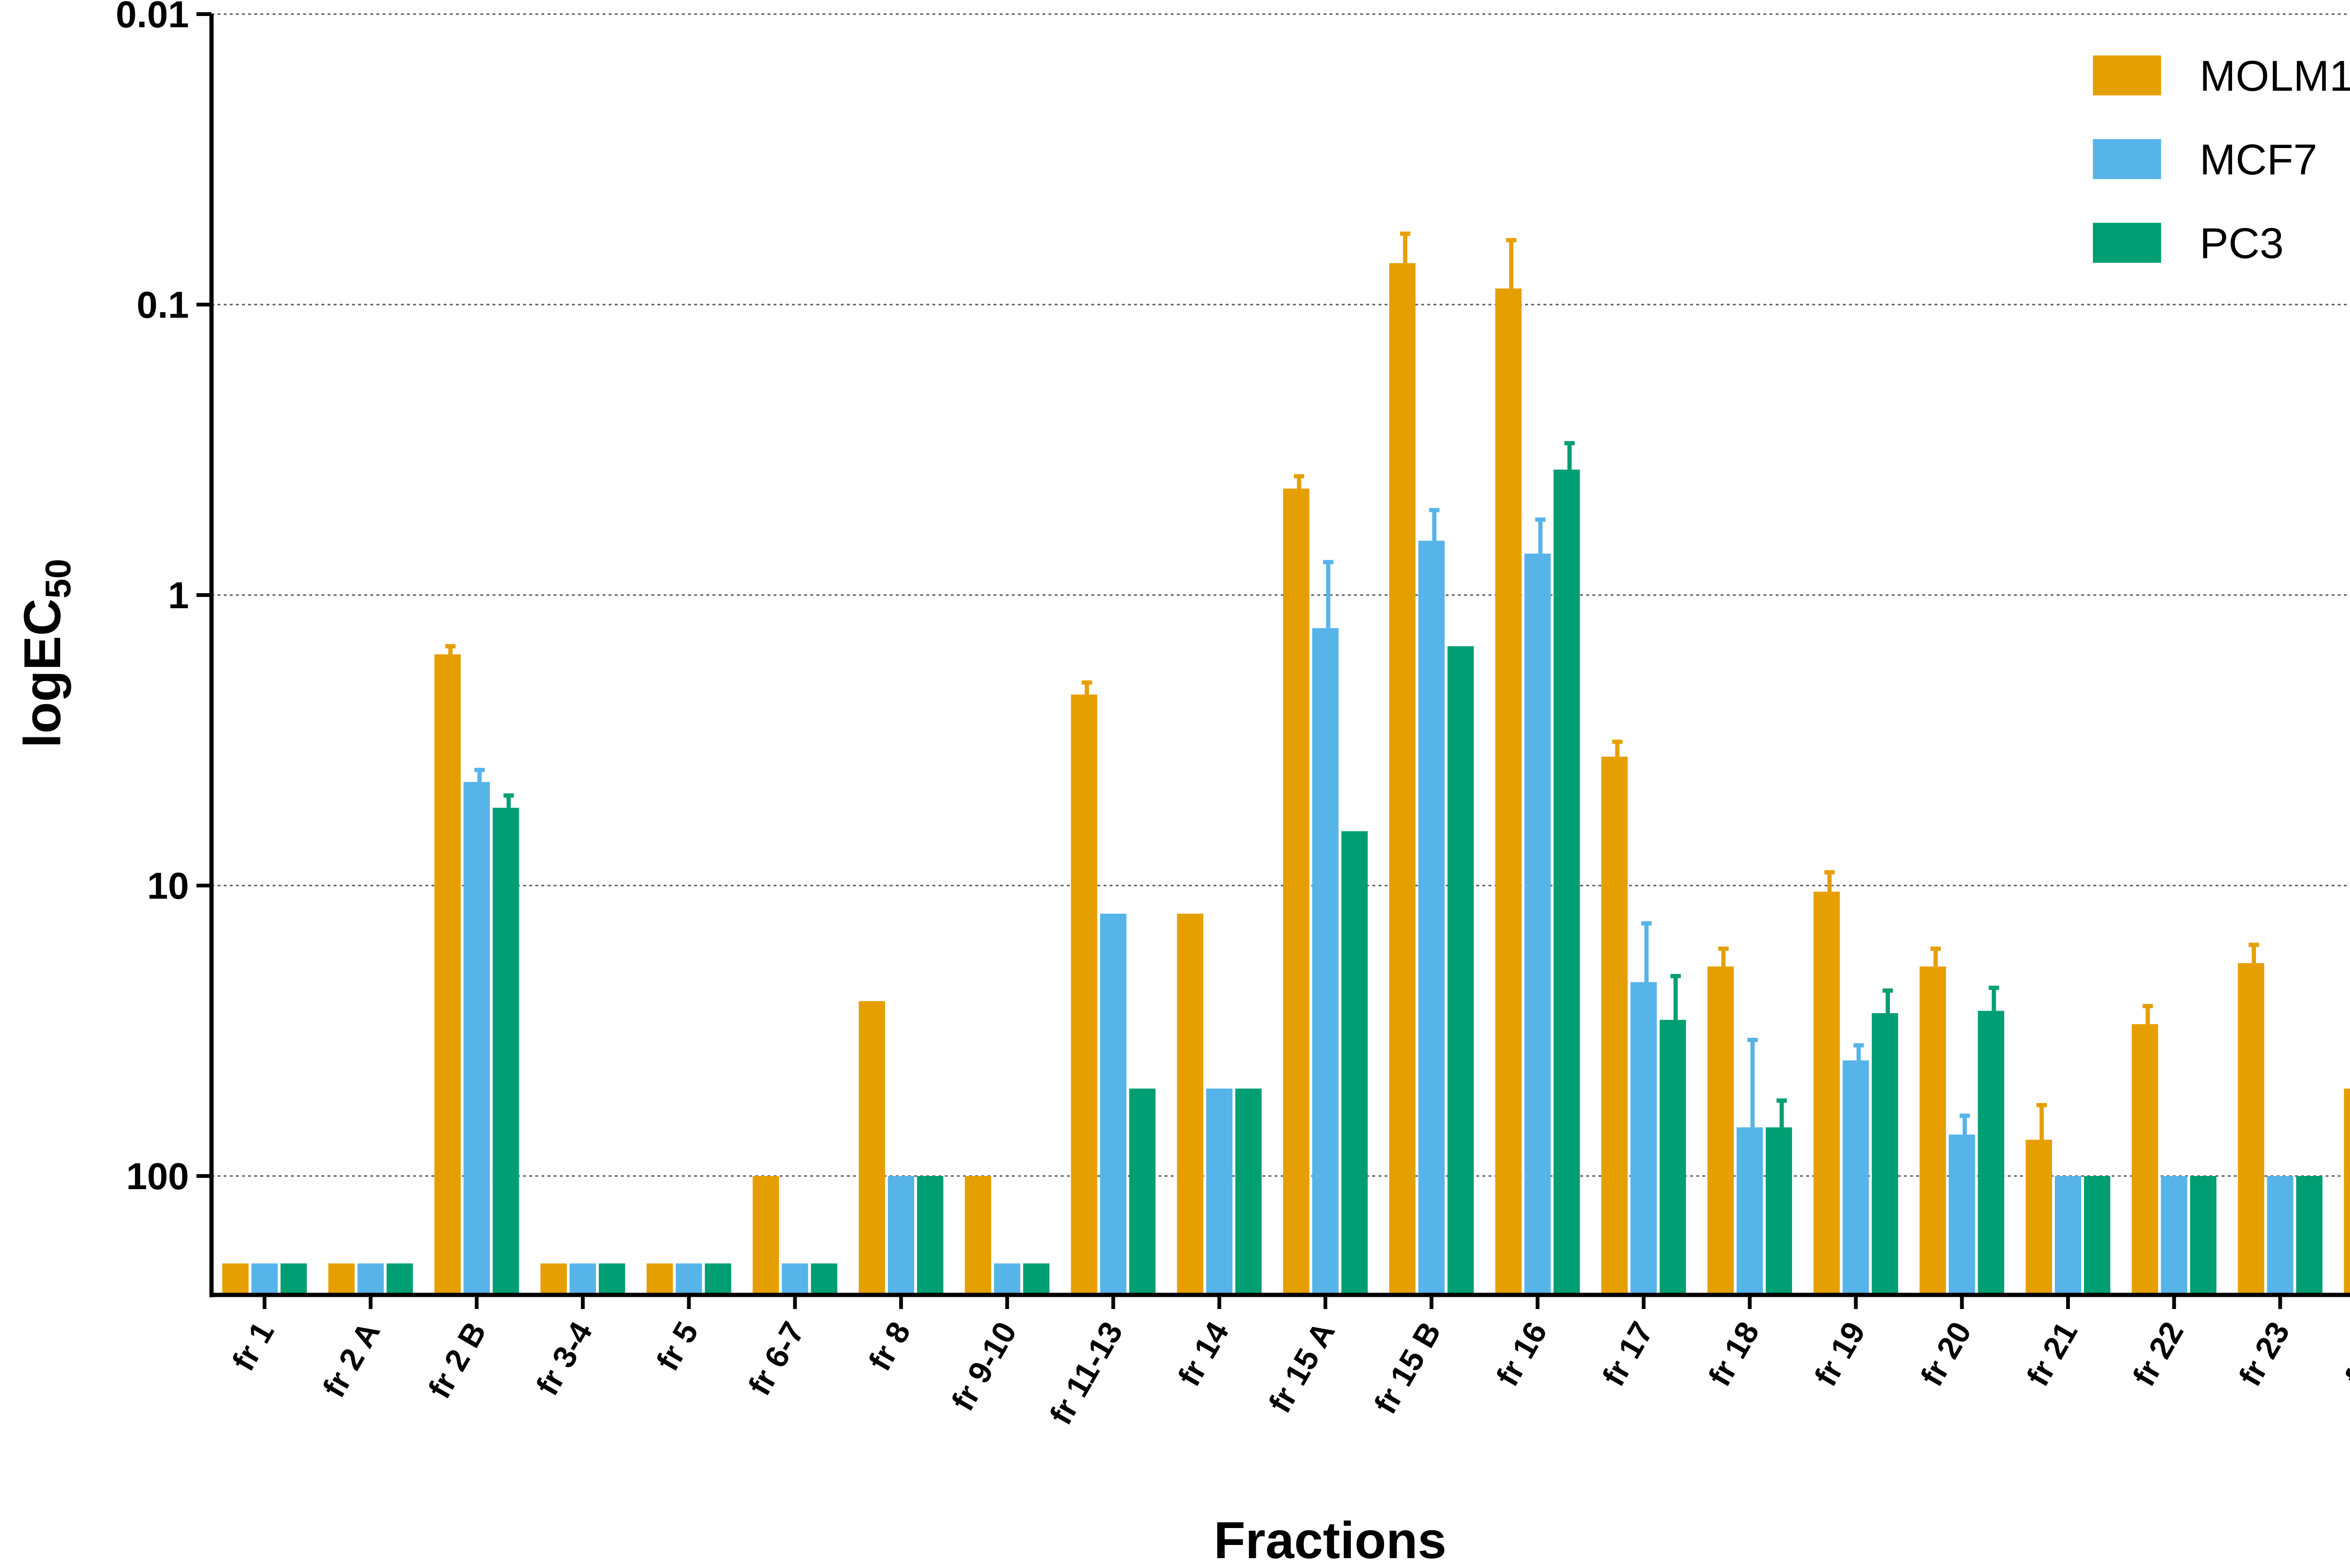 The image size is (2350, 1568). I want to click on legend-label-mcf7: MCF7, so click(2258, 160).